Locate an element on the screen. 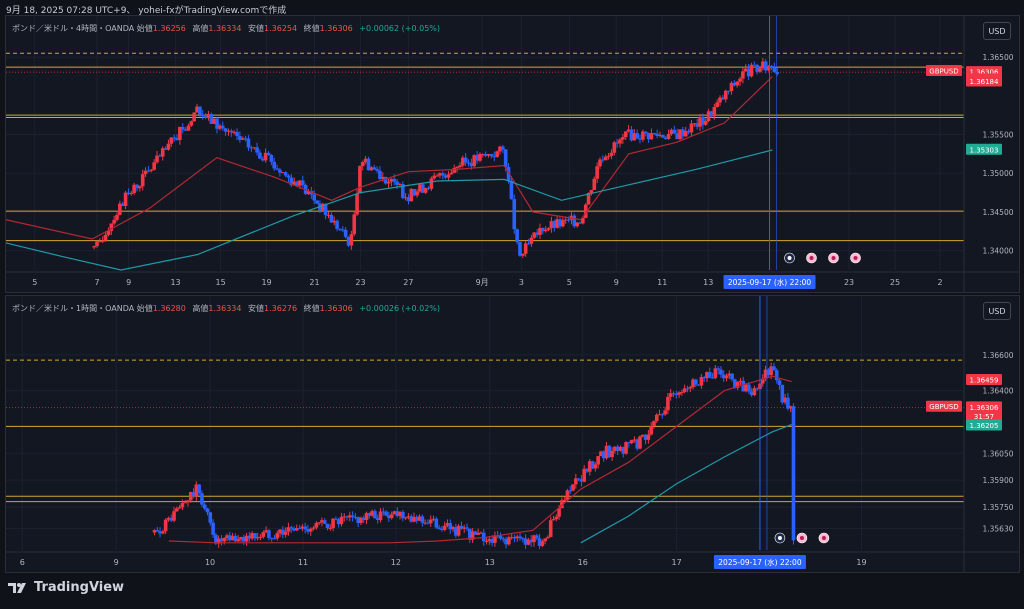 The height and width of the screenshot is (609, 1024). footer: TradingView is located at coordinates (66, 587).